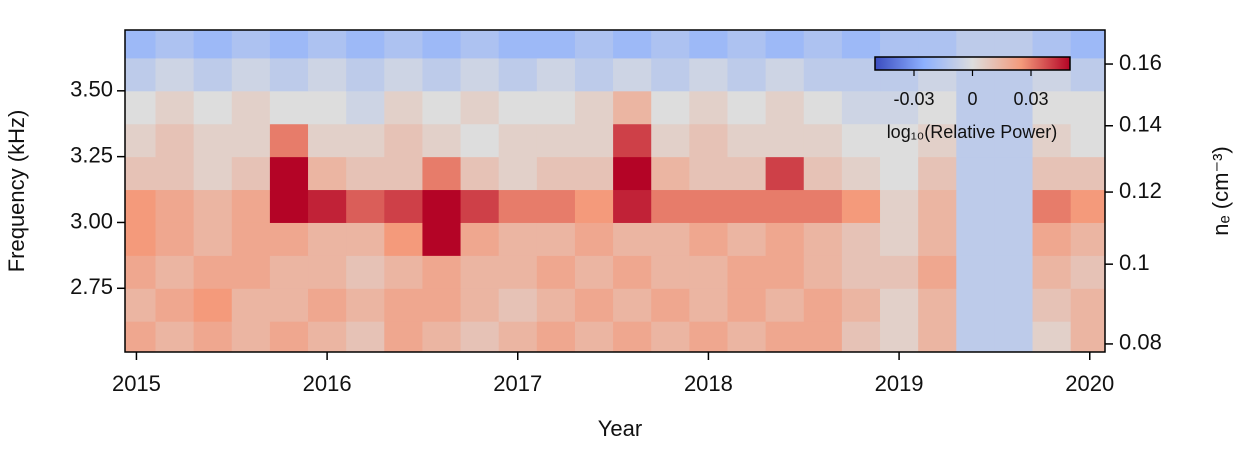 This screenshot has width=1241, height=460. I want to click on y2-tick-label: 0.08, so click(1140, 342).